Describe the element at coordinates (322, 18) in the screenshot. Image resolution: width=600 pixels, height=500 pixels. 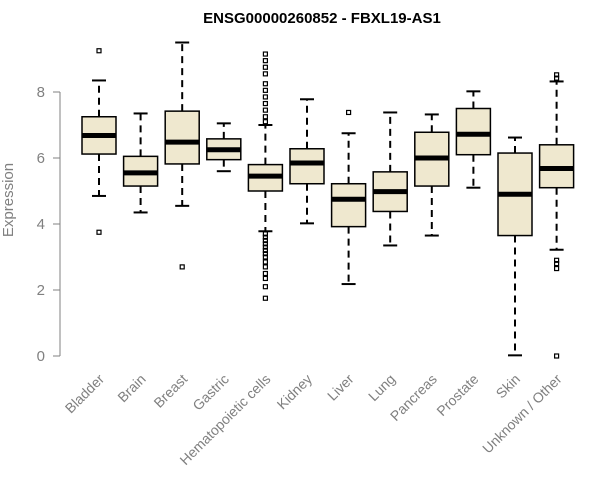
I see `chart-title: ENSG00000260852 - FBXL19-AS1` at that location.